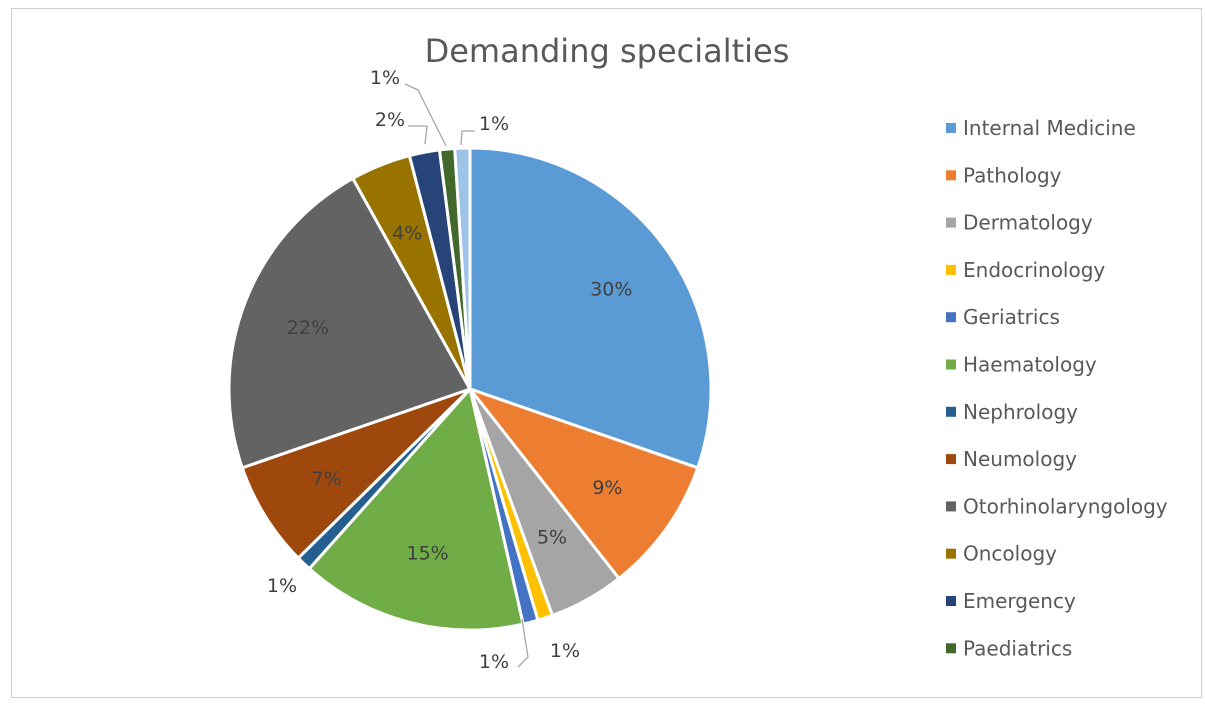  Describe the element at coordinates (611, 289) in the screenshot. I see `data-label: 30%` at that location.